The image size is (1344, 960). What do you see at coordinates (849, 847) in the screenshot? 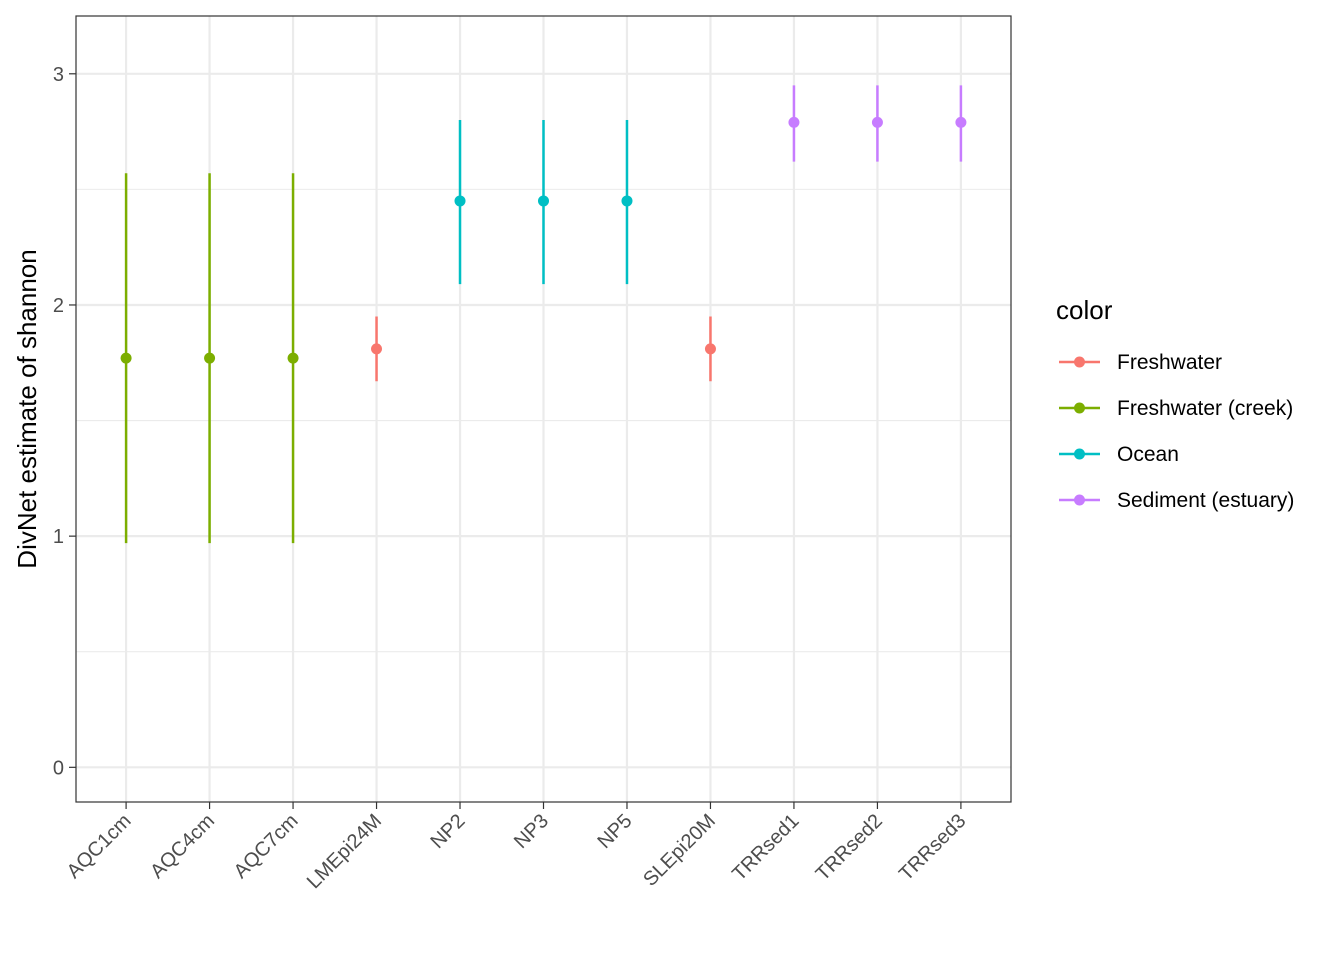
I see `x-tick-label: TRRsed2` at bounding box center [849, 847].